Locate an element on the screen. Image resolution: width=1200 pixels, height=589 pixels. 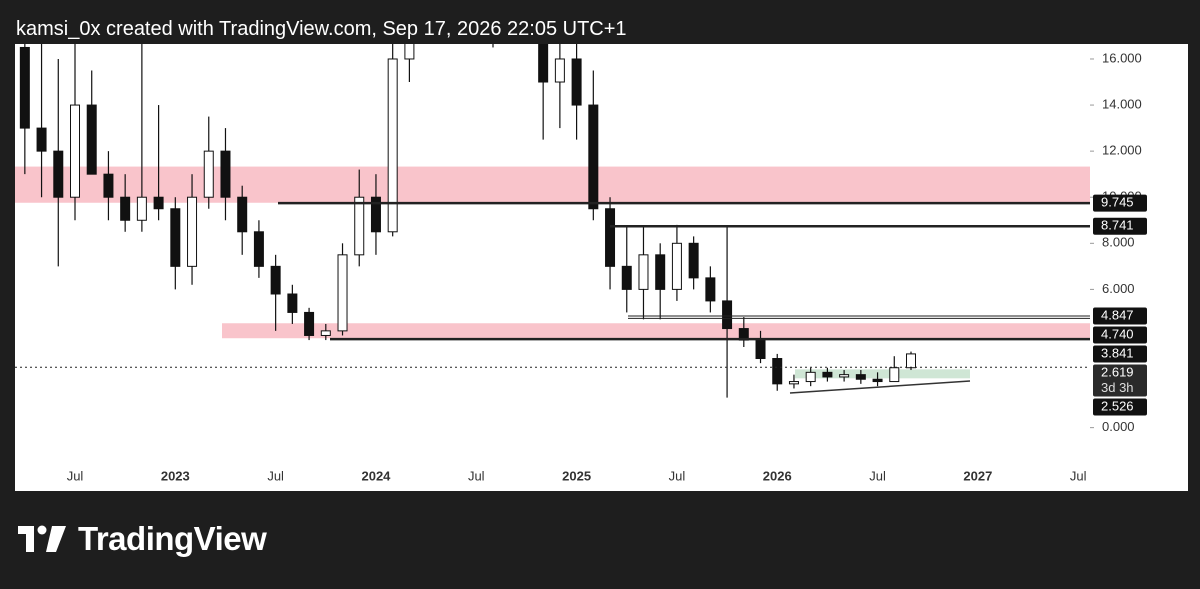
y-tick-label: 14.000 is located at coordinates (1122, 103).